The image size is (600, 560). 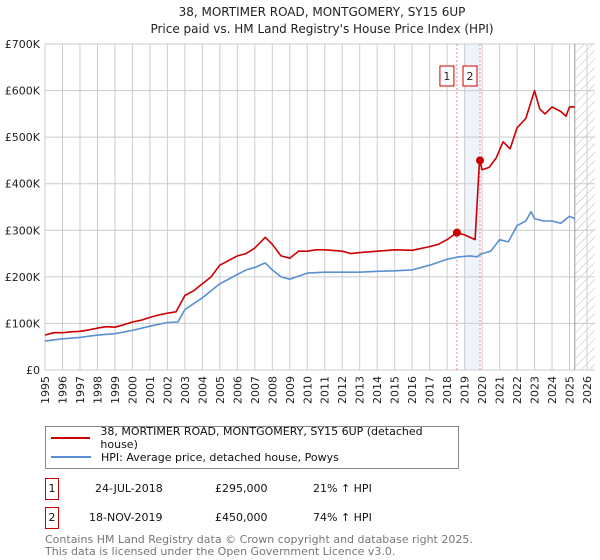 I want to click on y-tick-label: £500K, so click(x=23, y=137).